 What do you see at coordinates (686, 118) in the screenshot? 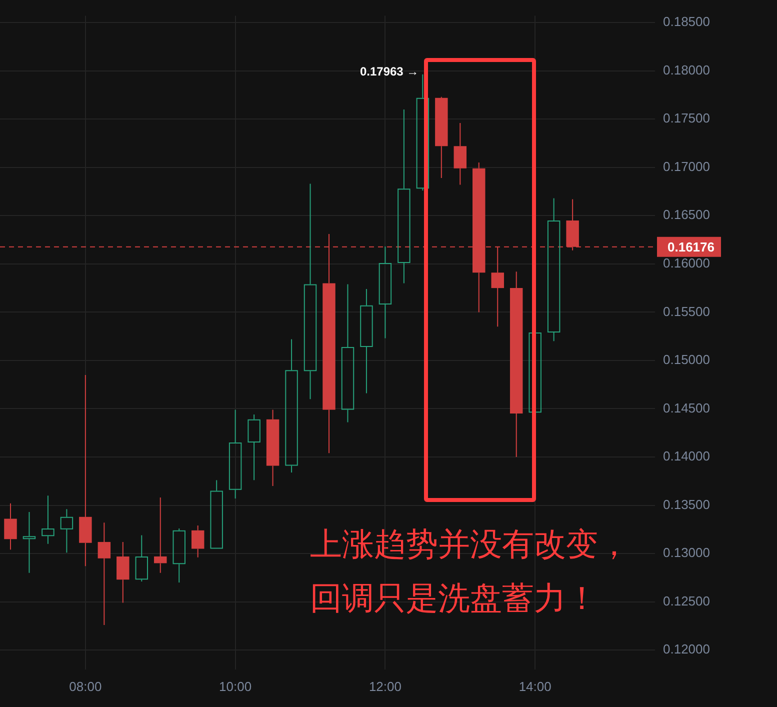
I see `y-tick-label: 0.17500` at bounding box center [686, 118].